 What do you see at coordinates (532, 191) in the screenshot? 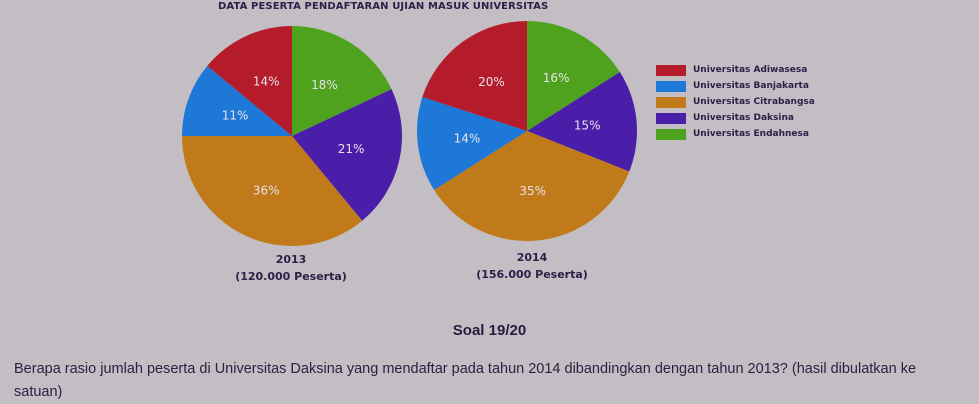
I see `pie-slice-label: 35%` at bounding box center [532, 191].